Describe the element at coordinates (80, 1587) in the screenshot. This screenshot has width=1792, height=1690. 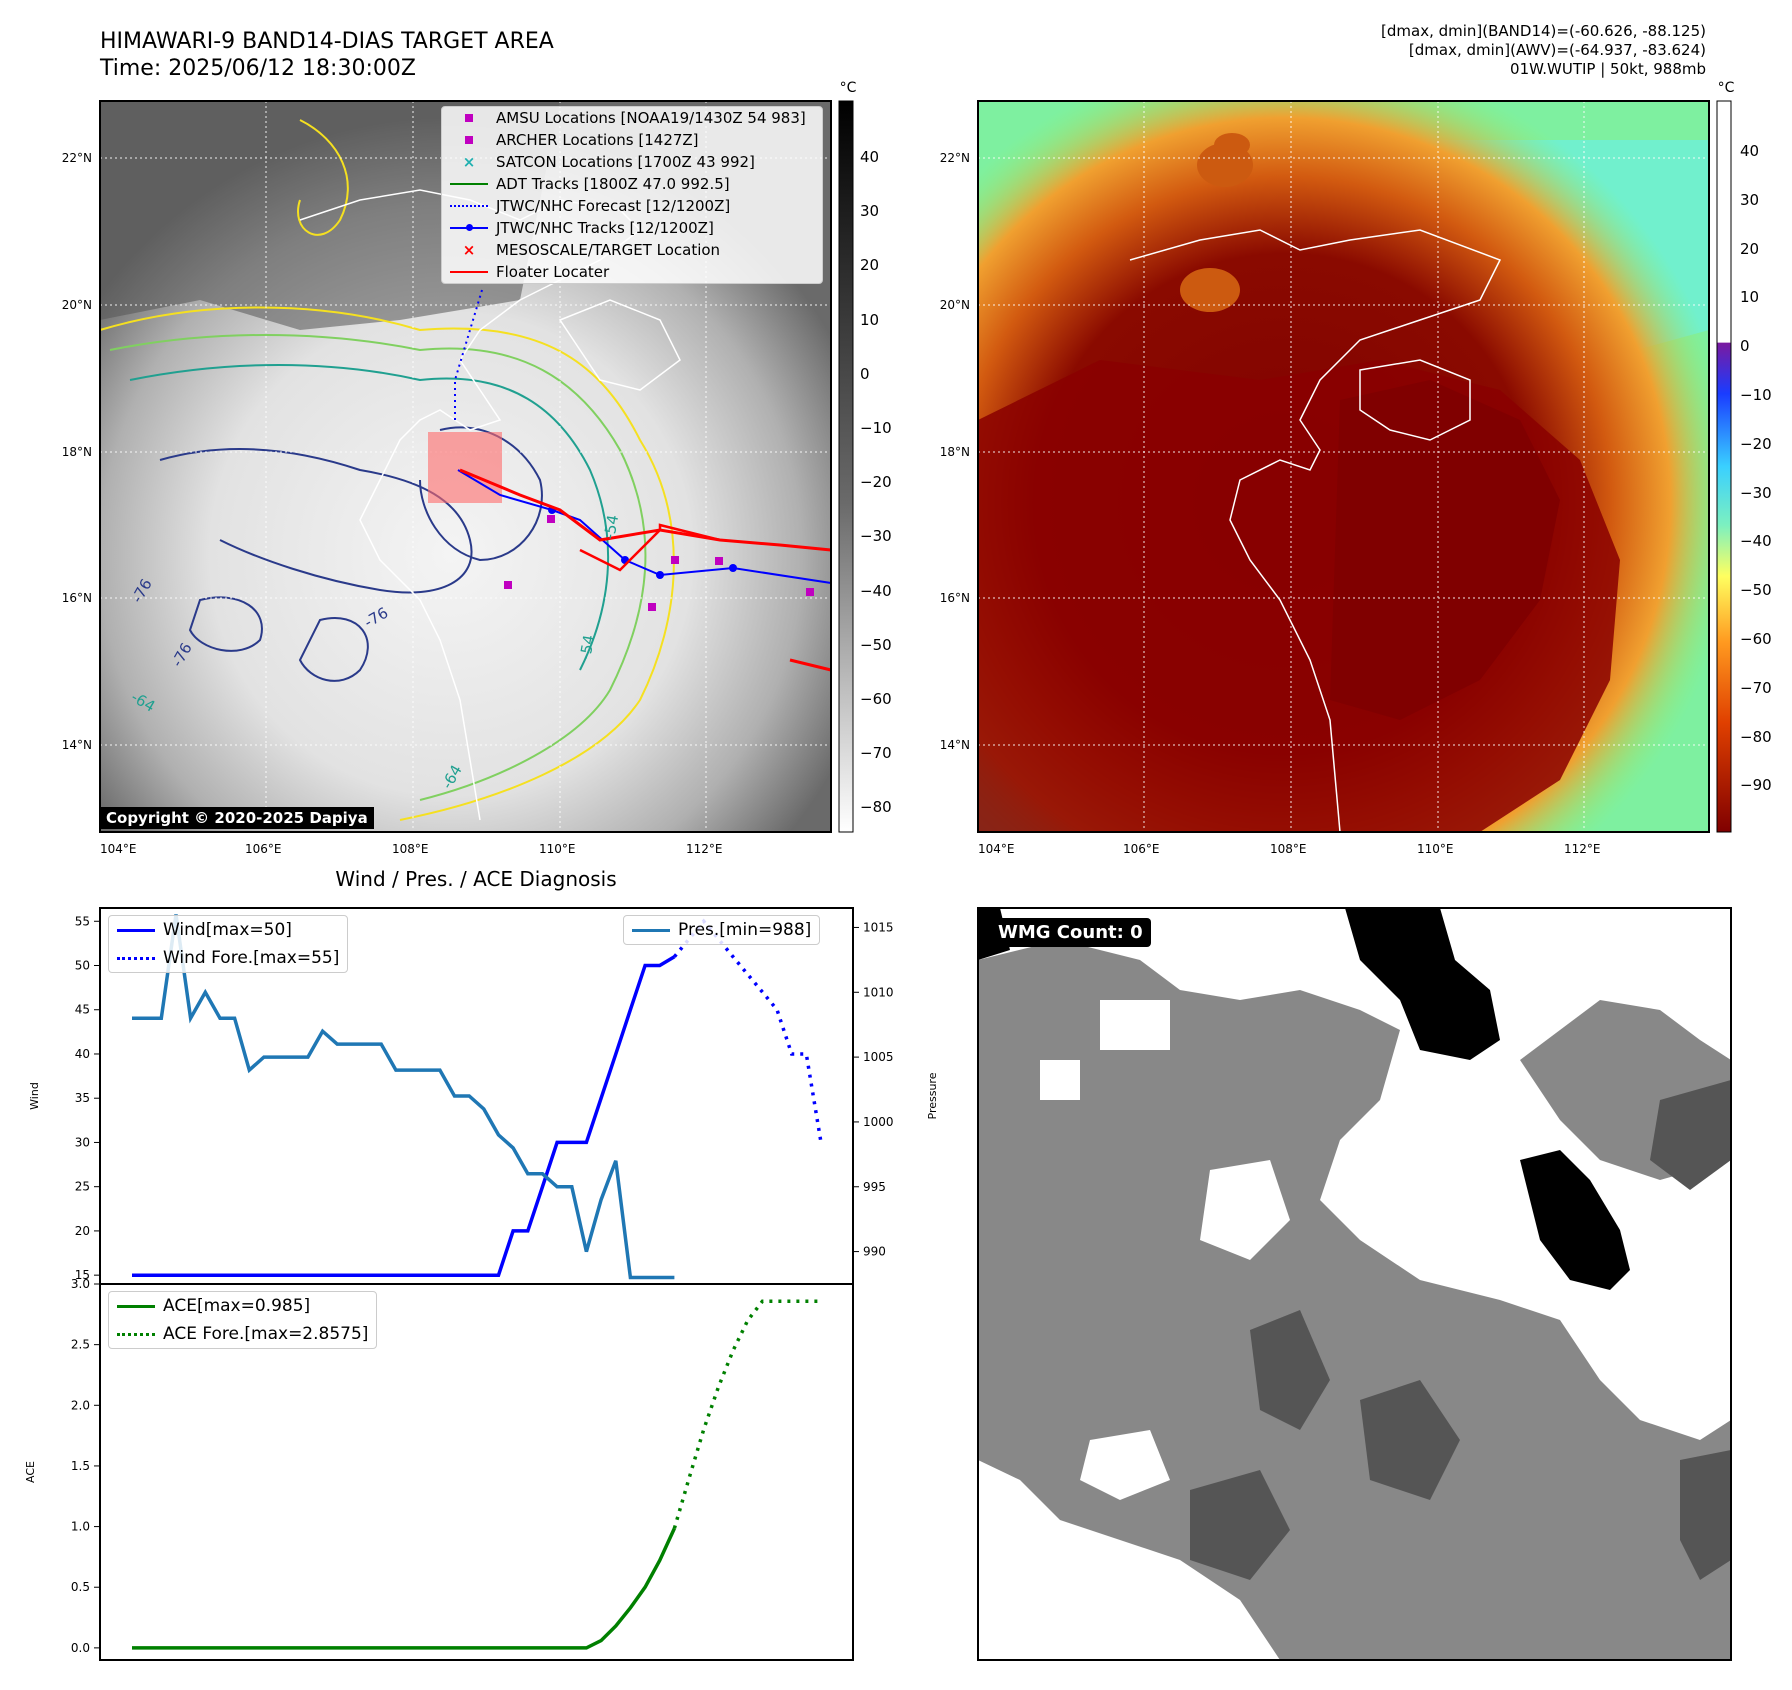
I see `ace-ytick-label: 0.5` at that location.